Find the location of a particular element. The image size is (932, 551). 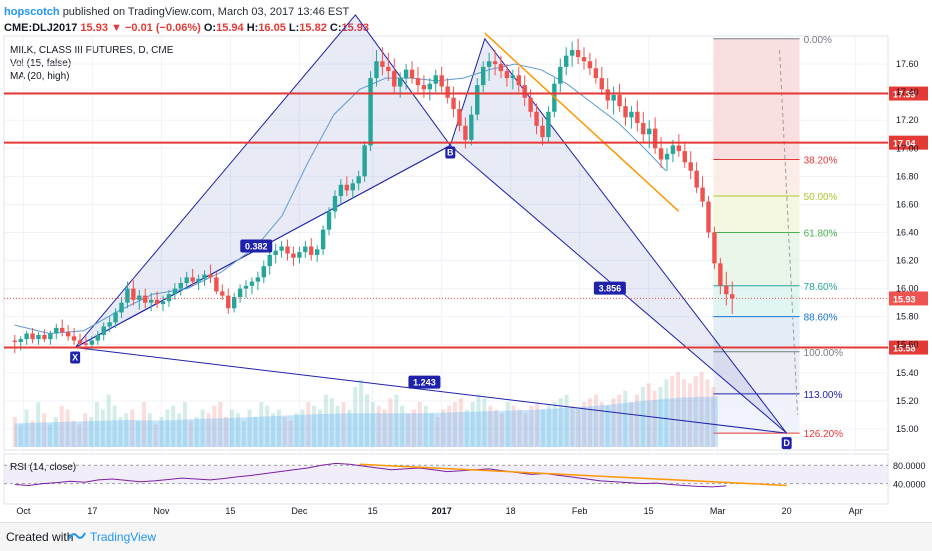

price-level-label: 15.58 is located at coordinates (904, 349).